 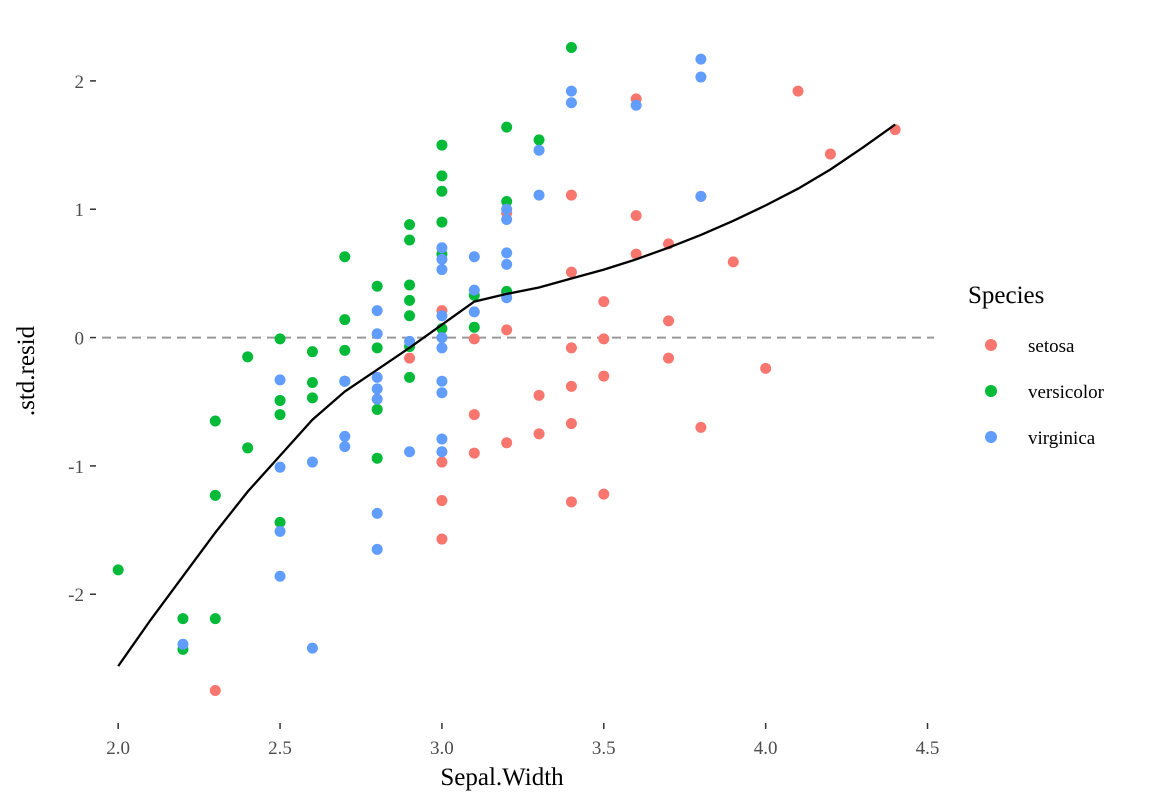 I want to click on x-tick-label: 4.0, so click(x=766, y=748).